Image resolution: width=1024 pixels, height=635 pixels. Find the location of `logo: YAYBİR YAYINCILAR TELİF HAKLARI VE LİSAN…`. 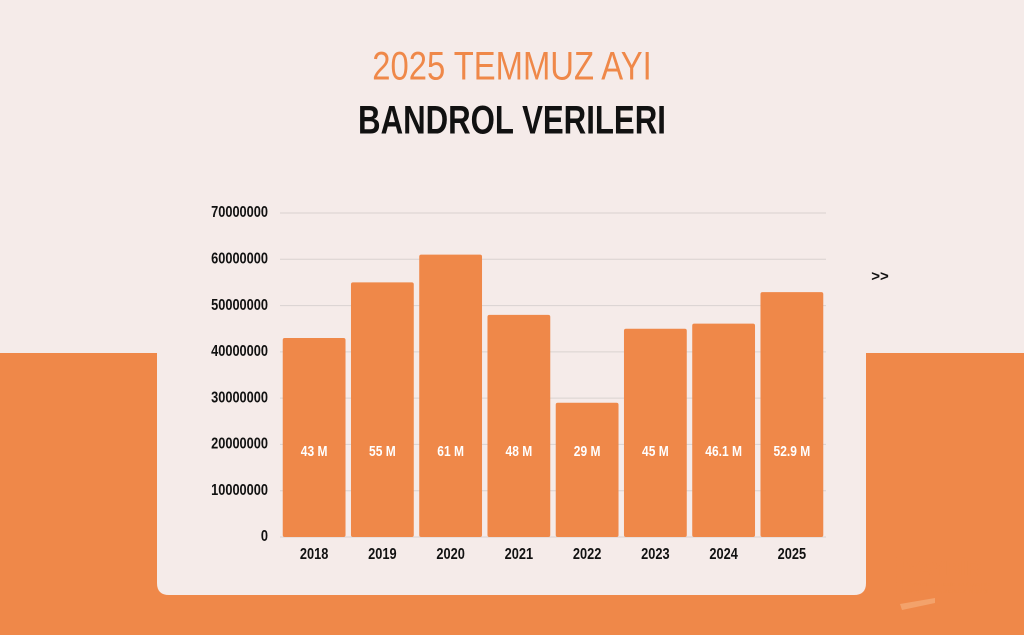

logo: YAYBİR YAYINCILAR TELİF HAKLARI VE LİSAN… is located at coordinates (943, 583).